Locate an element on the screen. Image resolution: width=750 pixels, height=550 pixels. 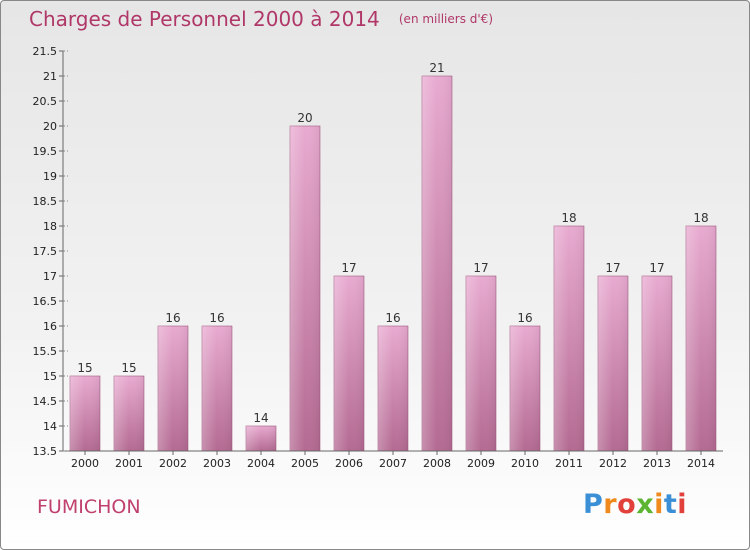
y-tick-label: 21.5 is located at coordinates (45, 51).